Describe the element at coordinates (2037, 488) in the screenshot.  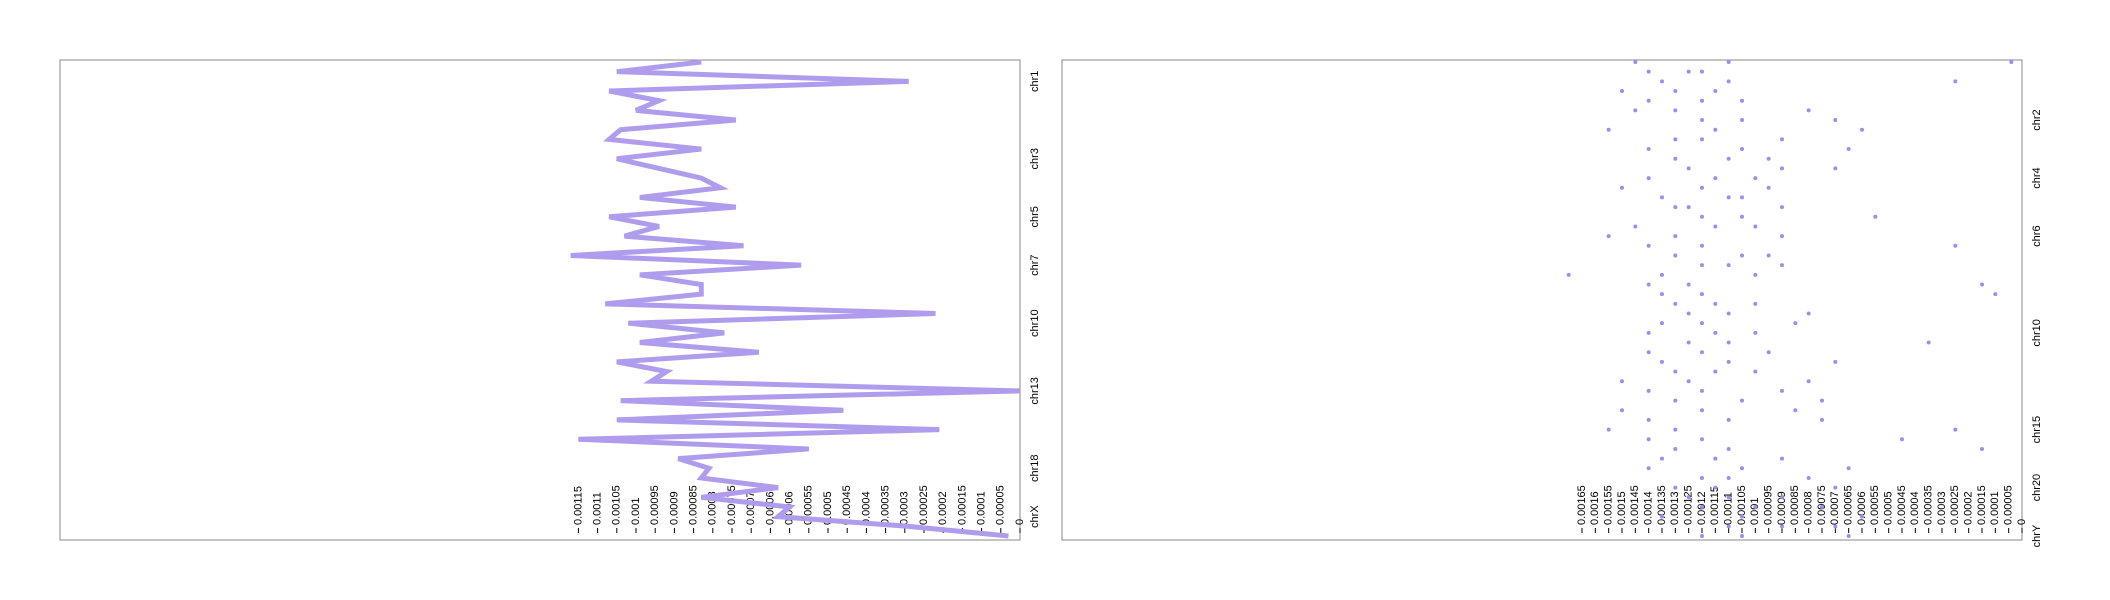
I see `y-category-label: chr20` at that location.